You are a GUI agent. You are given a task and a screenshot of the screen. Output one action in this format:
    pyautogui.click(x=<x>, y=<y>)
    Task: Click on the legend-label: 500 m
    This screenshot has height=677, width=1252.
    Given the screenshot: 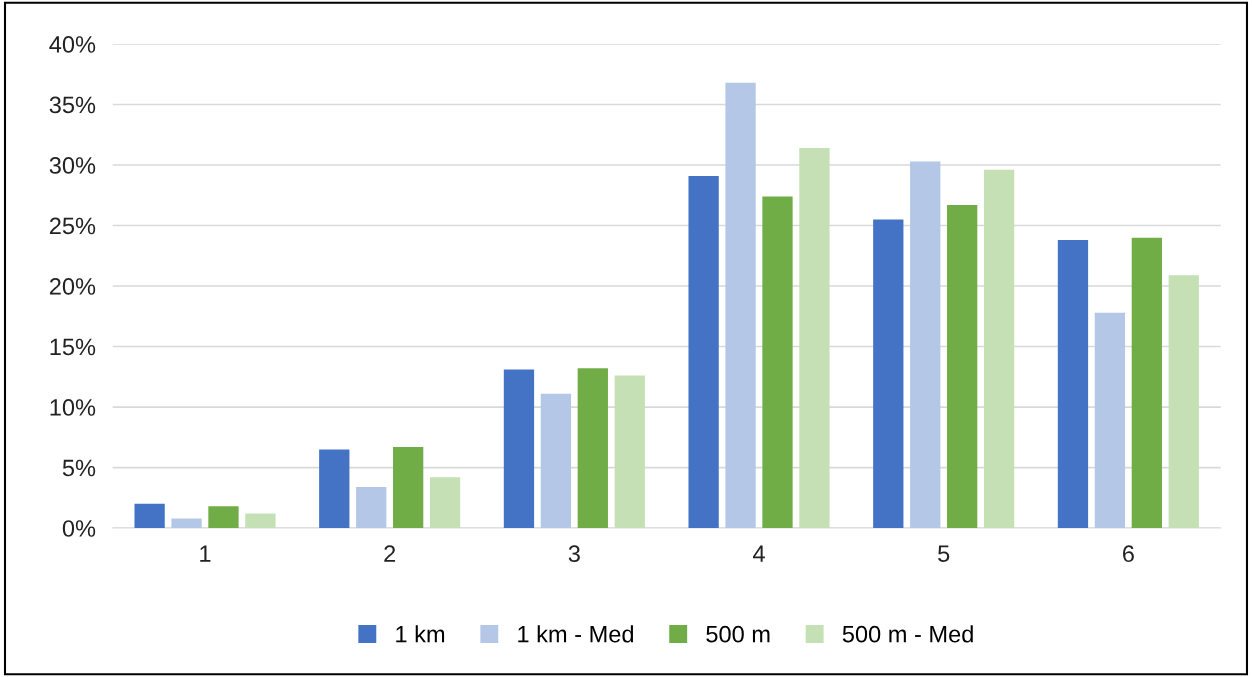 What is the action you would take?
    pyautogui.click(x=738, y=634)
    